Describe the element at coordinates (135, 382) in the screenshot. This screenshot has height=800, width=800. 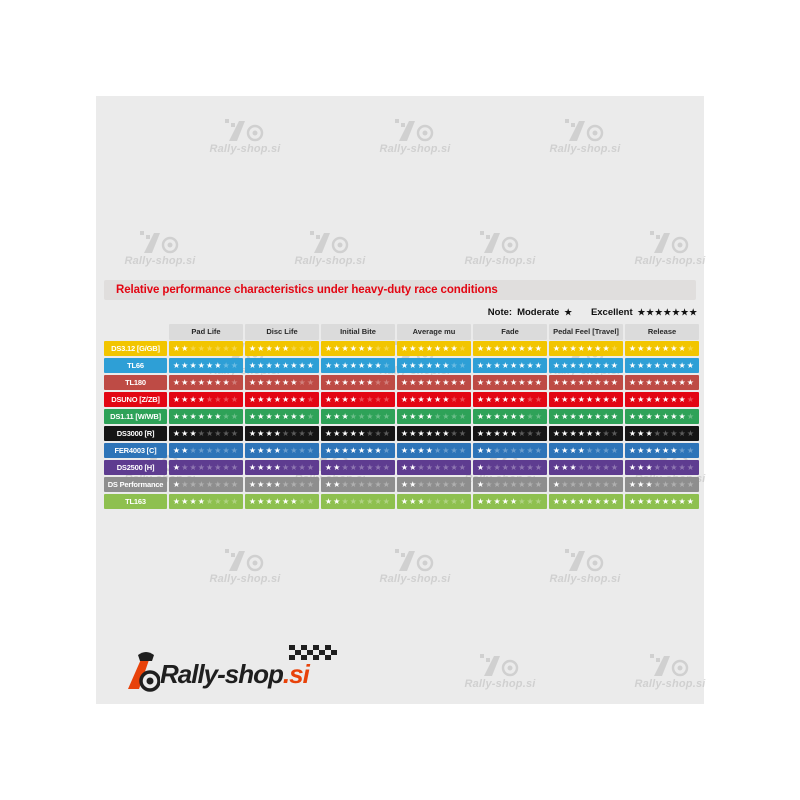
I see `compound-label: TL180` at that location.